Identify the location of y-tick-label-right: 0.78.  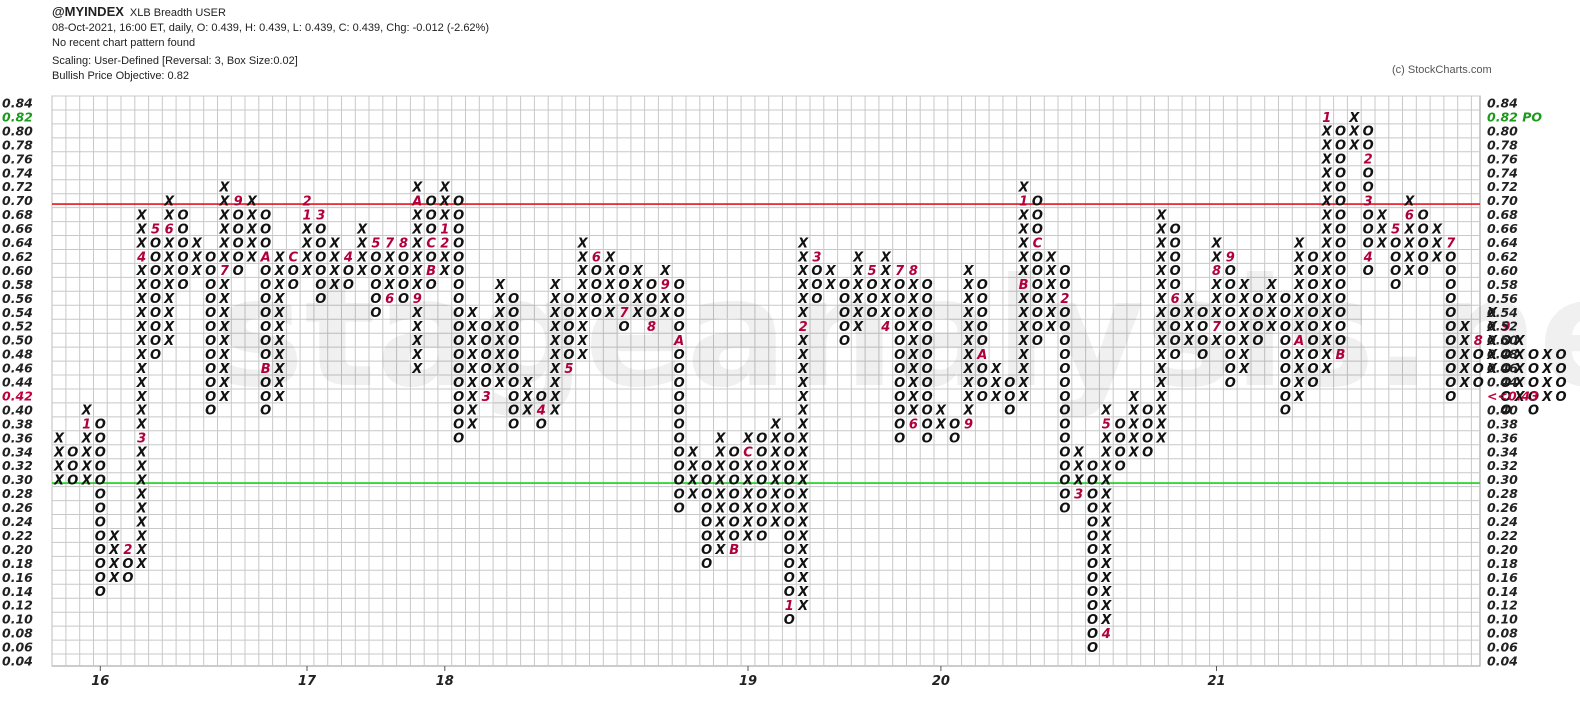
(1502, 144).